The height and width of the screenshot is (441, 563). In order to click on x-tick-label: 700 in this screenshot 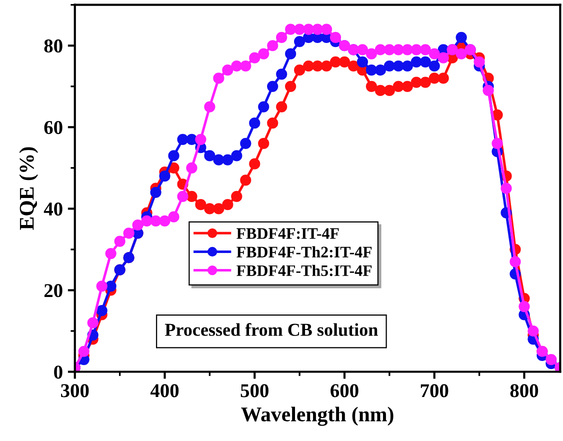, I will do `click(434, 391)`.